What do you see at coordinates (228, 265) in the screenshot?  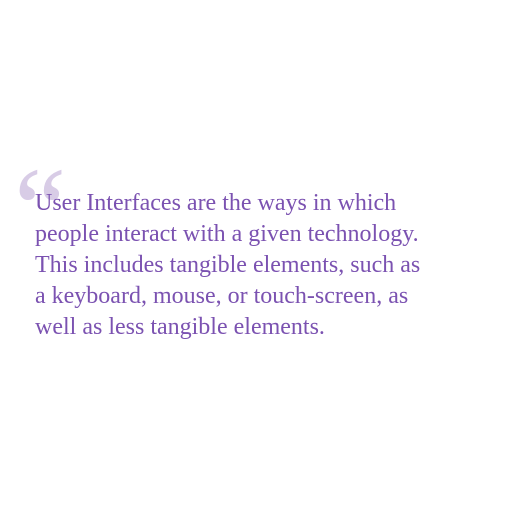 I see `quote-line: This includes tangible elements, such as` at bounding box center [228, 265].